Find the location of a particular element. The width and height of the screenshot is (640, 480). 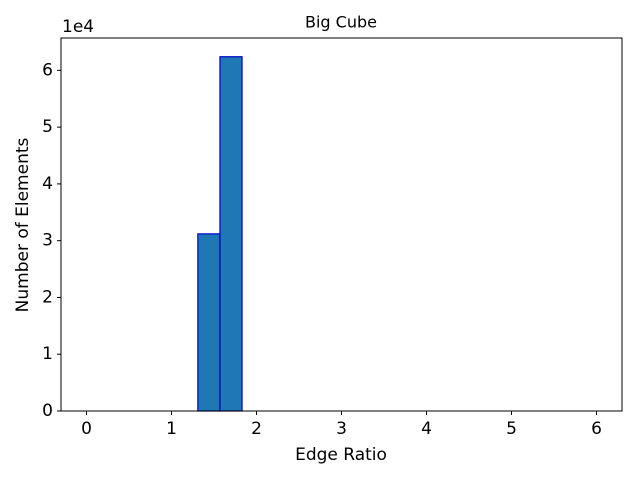

y-tick-label: 2 is located at coordinates (47, 297).